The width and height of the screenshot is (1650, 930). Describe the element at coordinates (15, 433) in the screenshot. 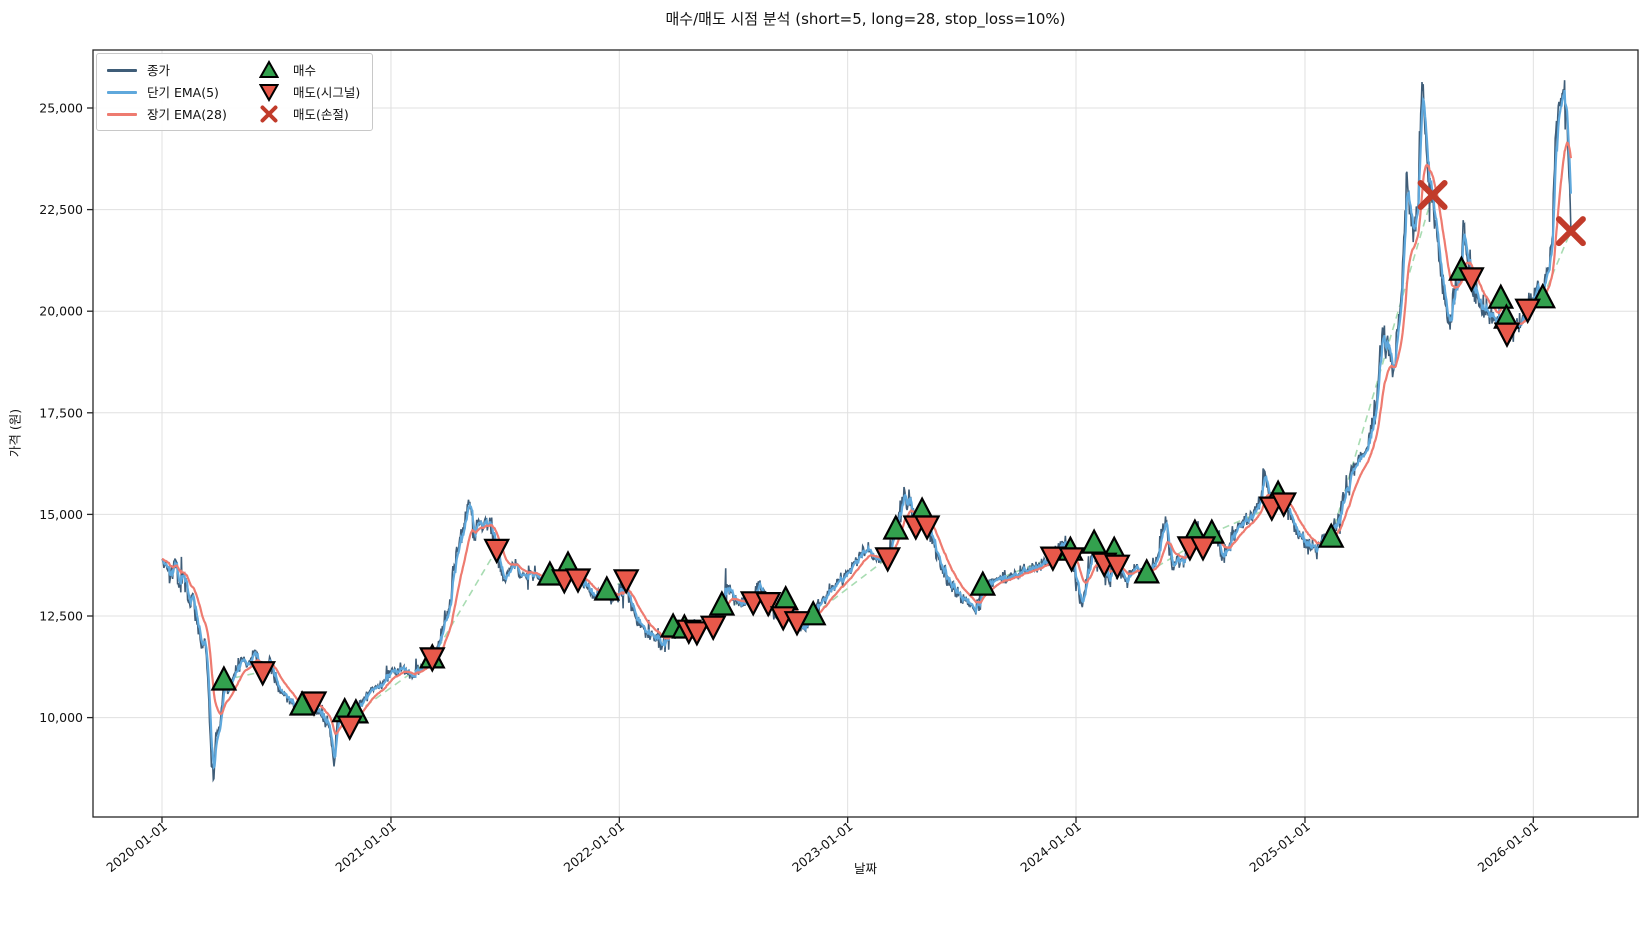

I see `y-axis-label: 가격 (원)` at that location.